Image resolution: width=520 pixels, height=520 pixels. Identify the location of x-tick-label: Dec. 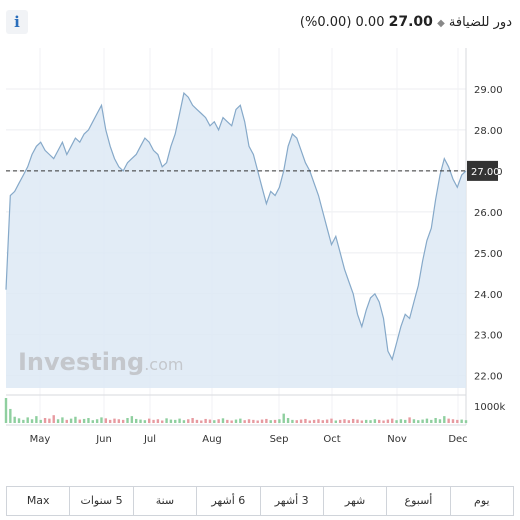
(457, 439).